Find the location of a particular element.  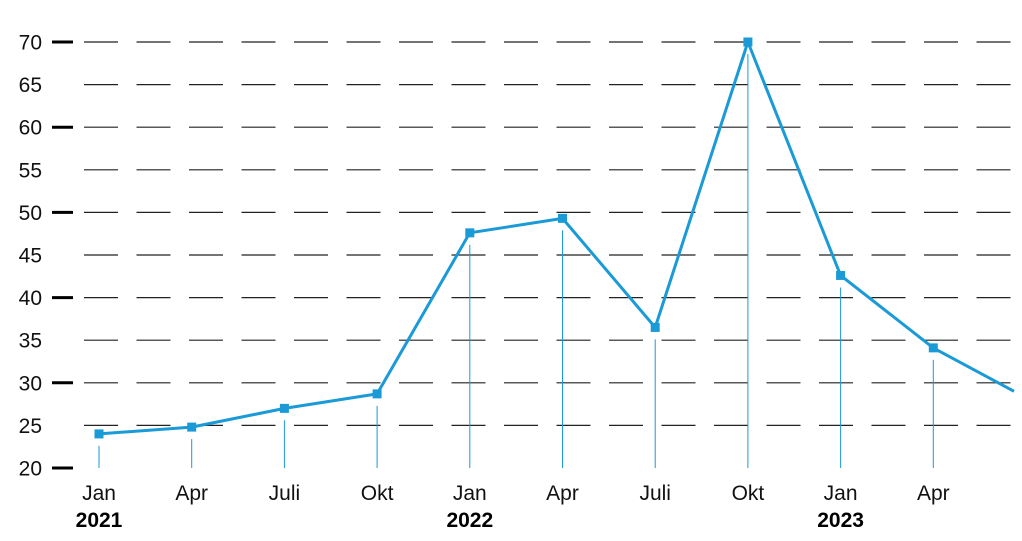

x-tick-label-2: Juli is located at coordinates (285, 493).